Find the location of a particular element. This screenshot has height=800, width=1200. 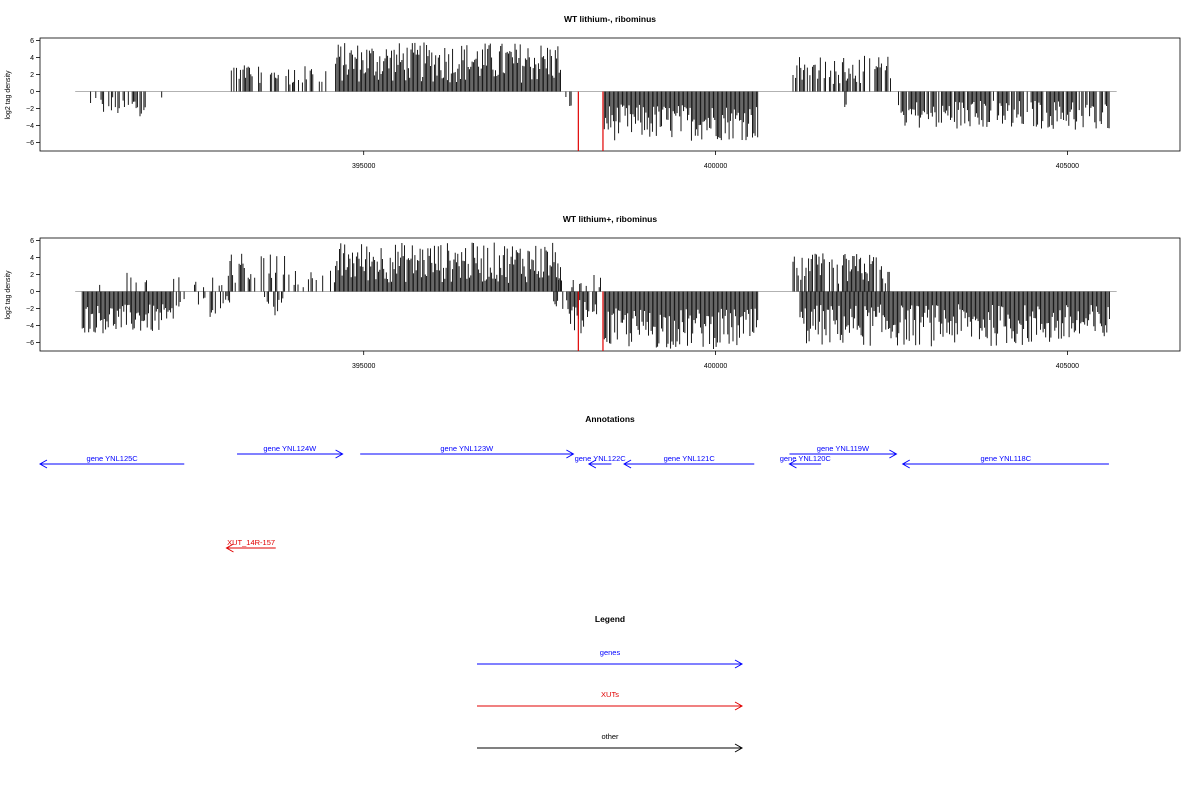

annotation-label: gene YNL120C is located at coordinates (806, 458).